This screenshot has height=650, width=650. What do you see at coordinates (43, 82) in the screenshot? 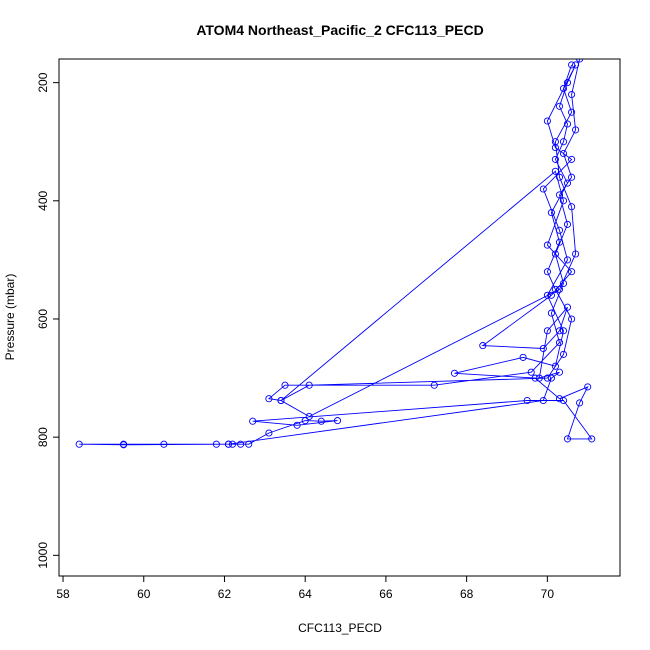
I see `y-tick-label: 200` at bounding box center [43, 82].